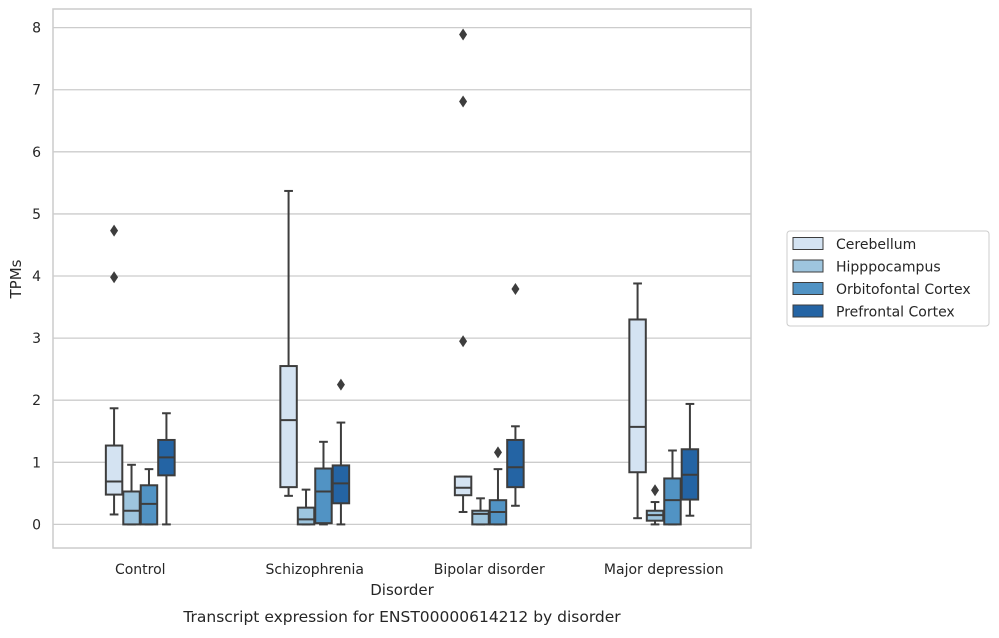 Image resolution: width=999 pixels, height=638 pixels. Describe the element at coordinates (36, 153) in the screenshot. I see `y-tick-label: 6` at that location.